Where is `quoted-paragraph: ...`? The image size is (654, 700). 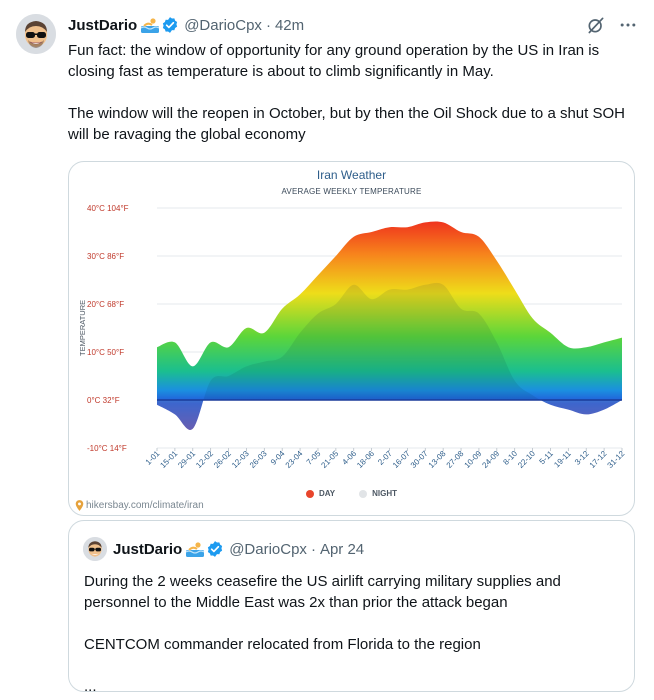
quoted-paragraph: ... is located at coordinates (90, 685).